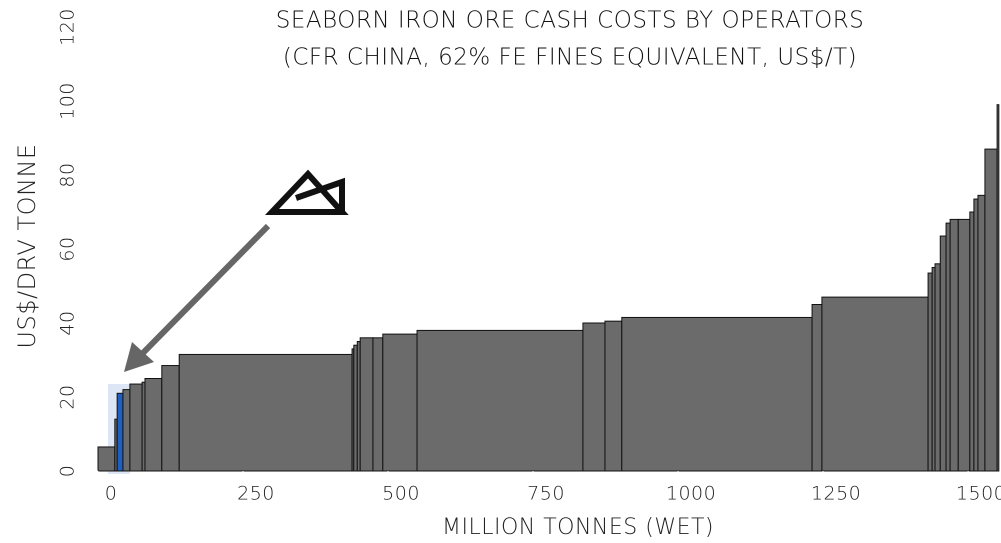  Describe the element at coordinates (68, 174) in the screenshot. I see `y-tick-label: 80` at that location.